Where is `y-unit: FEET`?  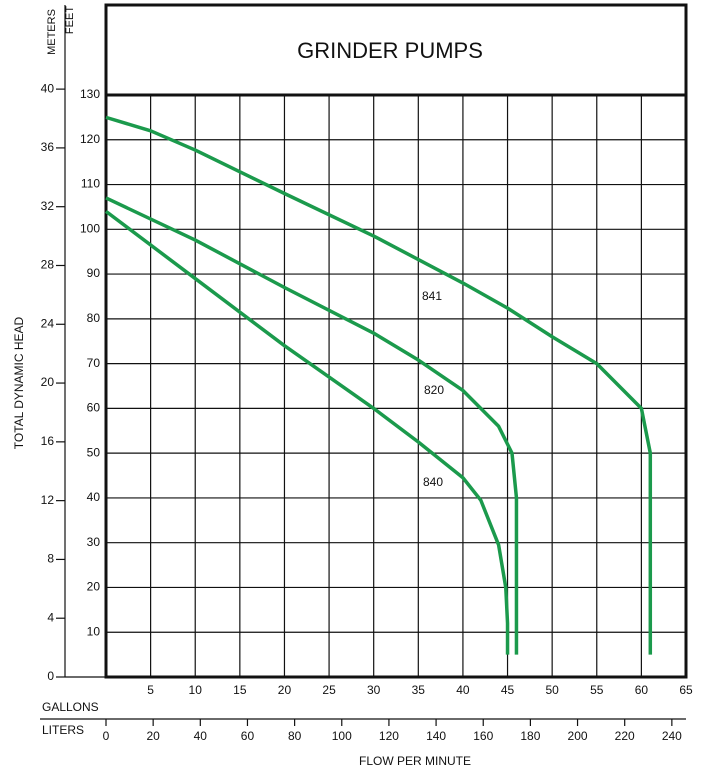 y-unit: FEET is located at coordinates (70, 20).